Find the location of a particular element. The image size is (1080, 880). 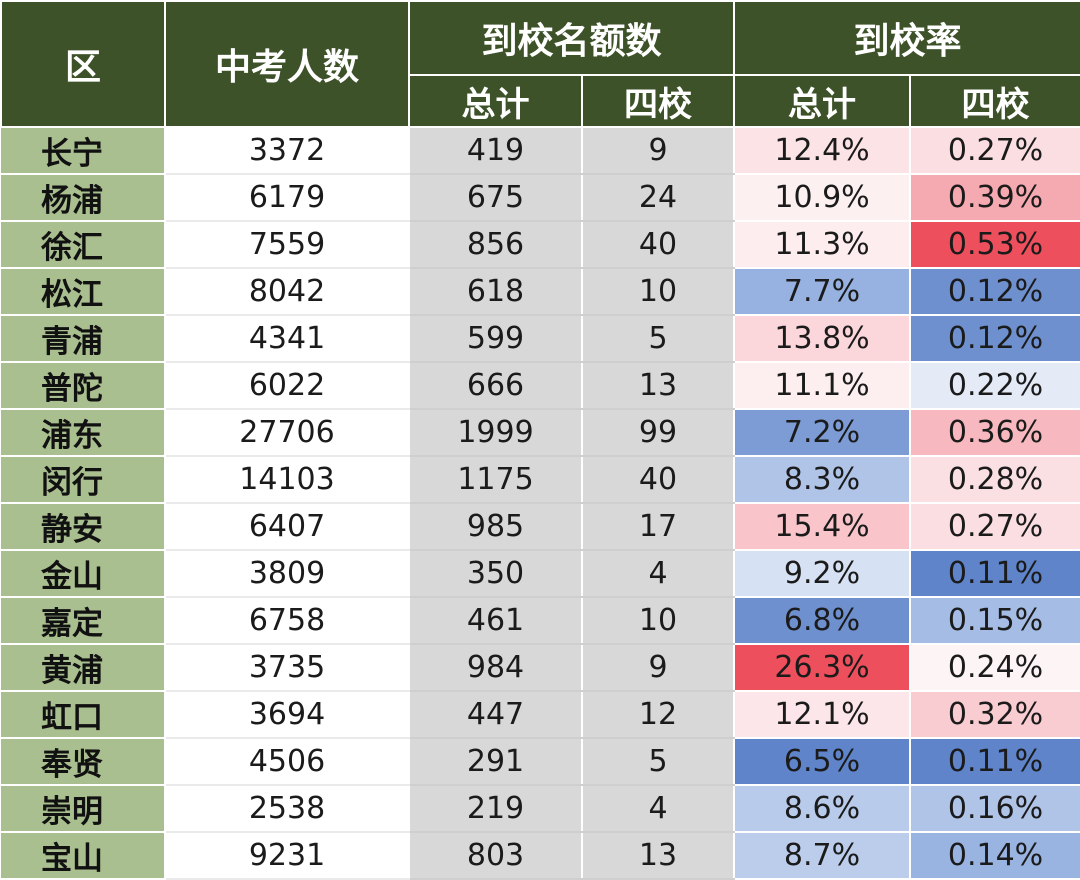

header-quota-four: 四校 is located at coordinates (658, 101).